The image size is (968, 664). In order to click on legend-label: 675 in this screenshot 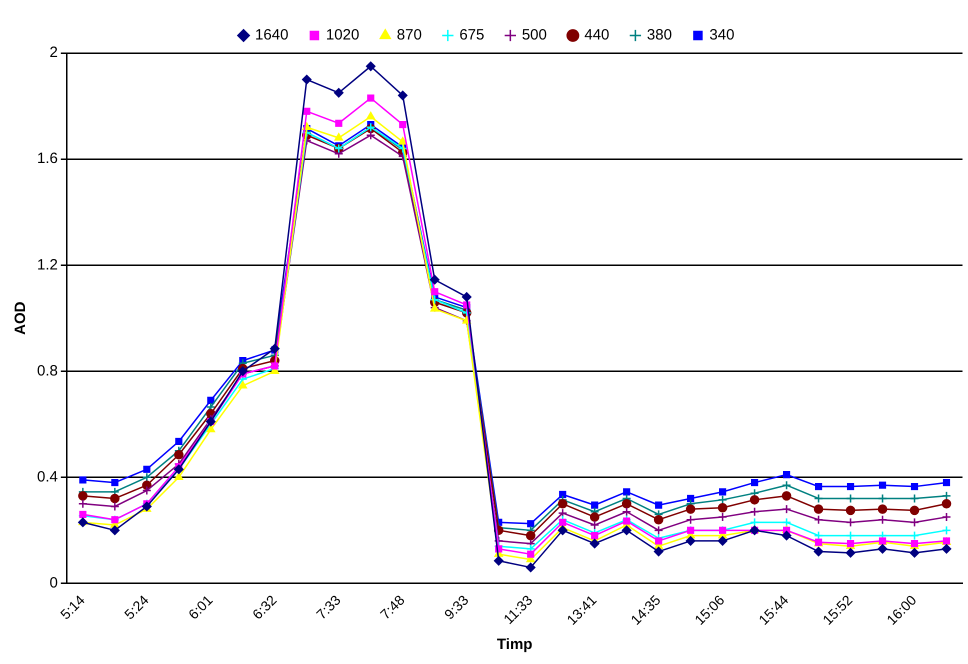, I will do `click(471, 35)`.